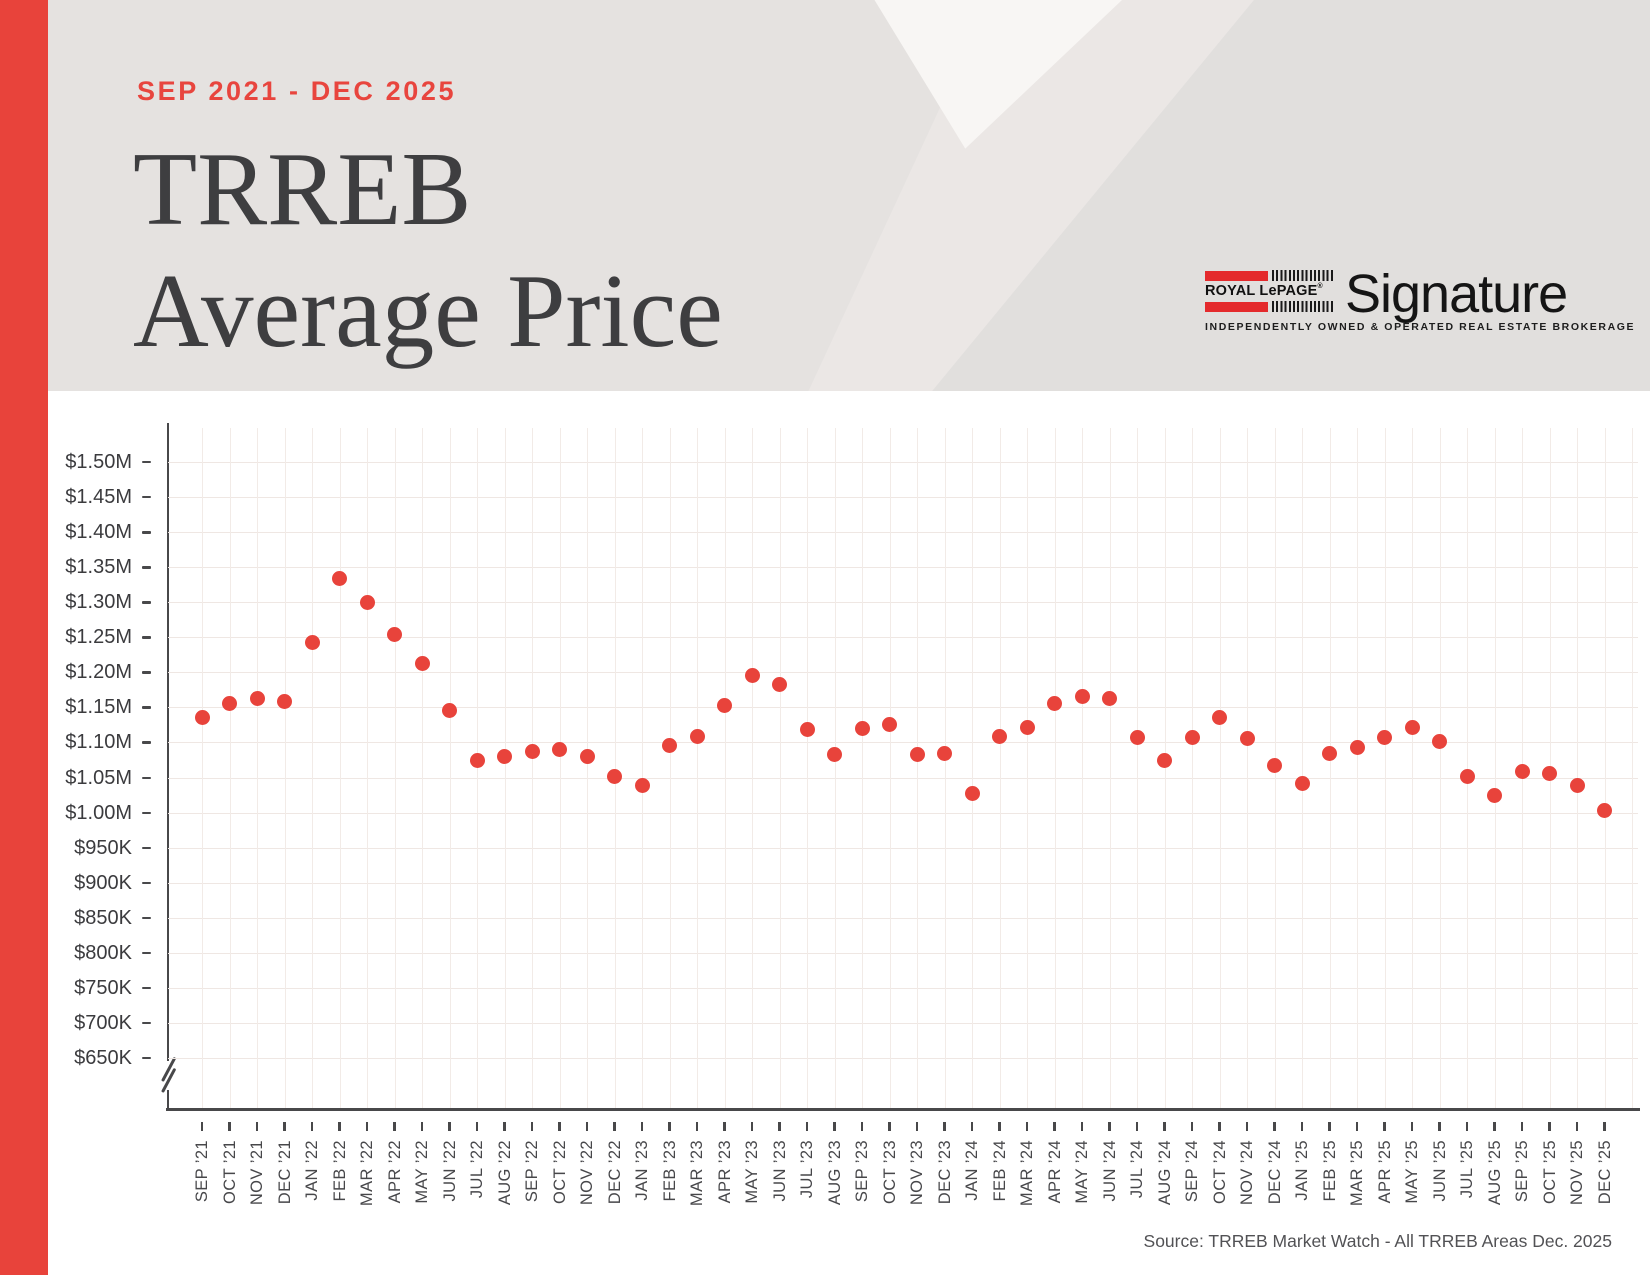  Describe the element at coordinates (945, 1180) in the screenshot. I see `x-tick-label: DEC ’23` at that location.